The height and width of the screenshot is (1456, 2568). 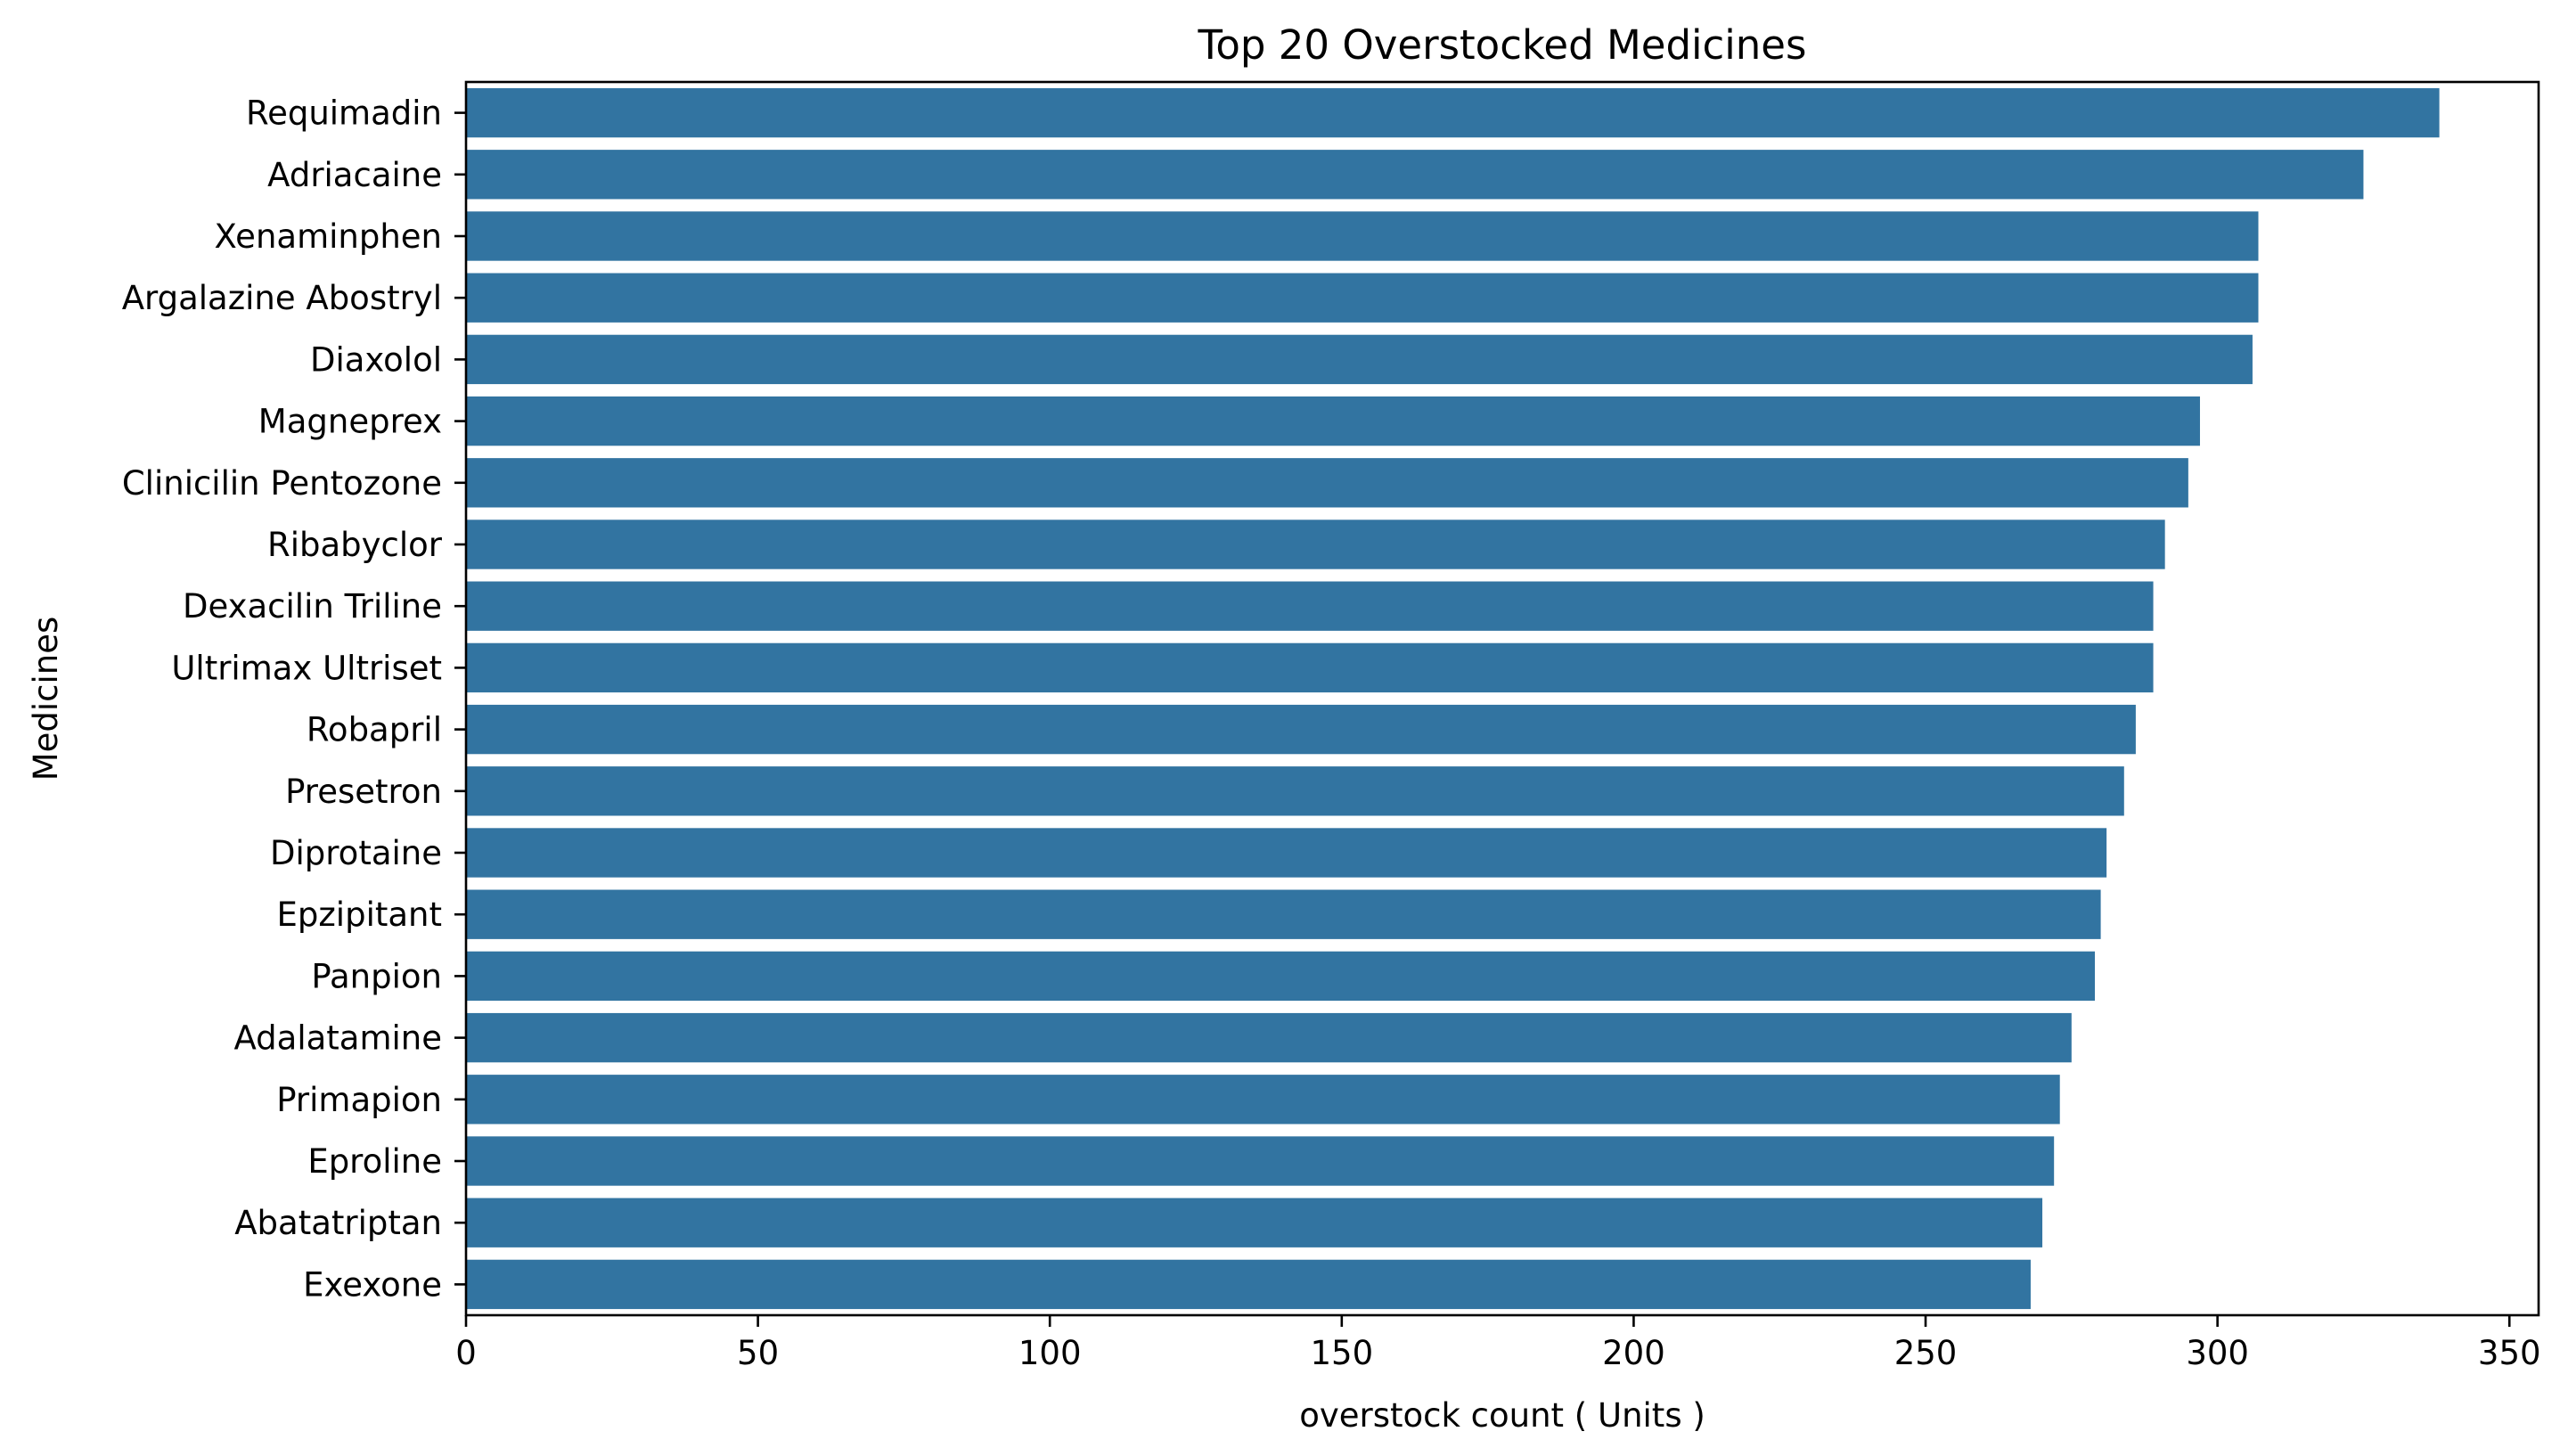 What do you see at coordinates (1498, 1344) in the screenshot?
I see `x-axis-ticks: 0 50 100 150 200 250 300 350` at bounding box center [1498, 1344].